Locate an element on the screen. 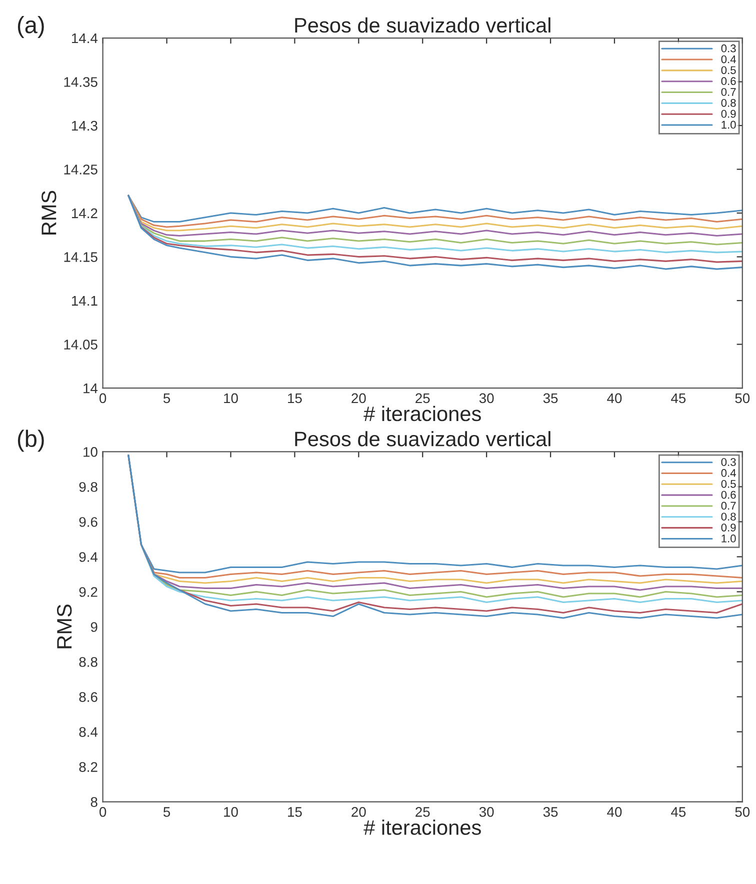 The height and width of the screenshot is (884, 756). y-tick-label: 9.8 is located at coordinates (88, 487).